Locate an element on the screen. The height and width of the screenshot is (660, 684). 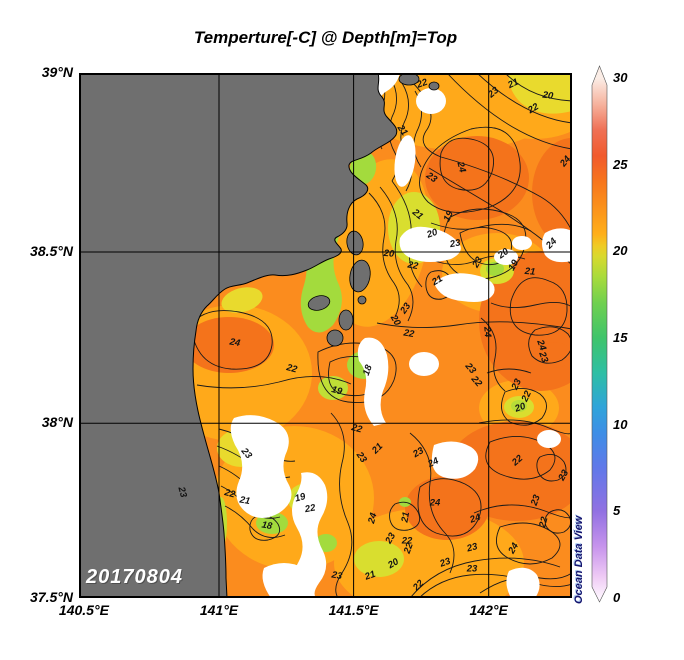
plot-title: Temperture[-C] @ Depth[m]=Top is located at coordinates (325, 37).